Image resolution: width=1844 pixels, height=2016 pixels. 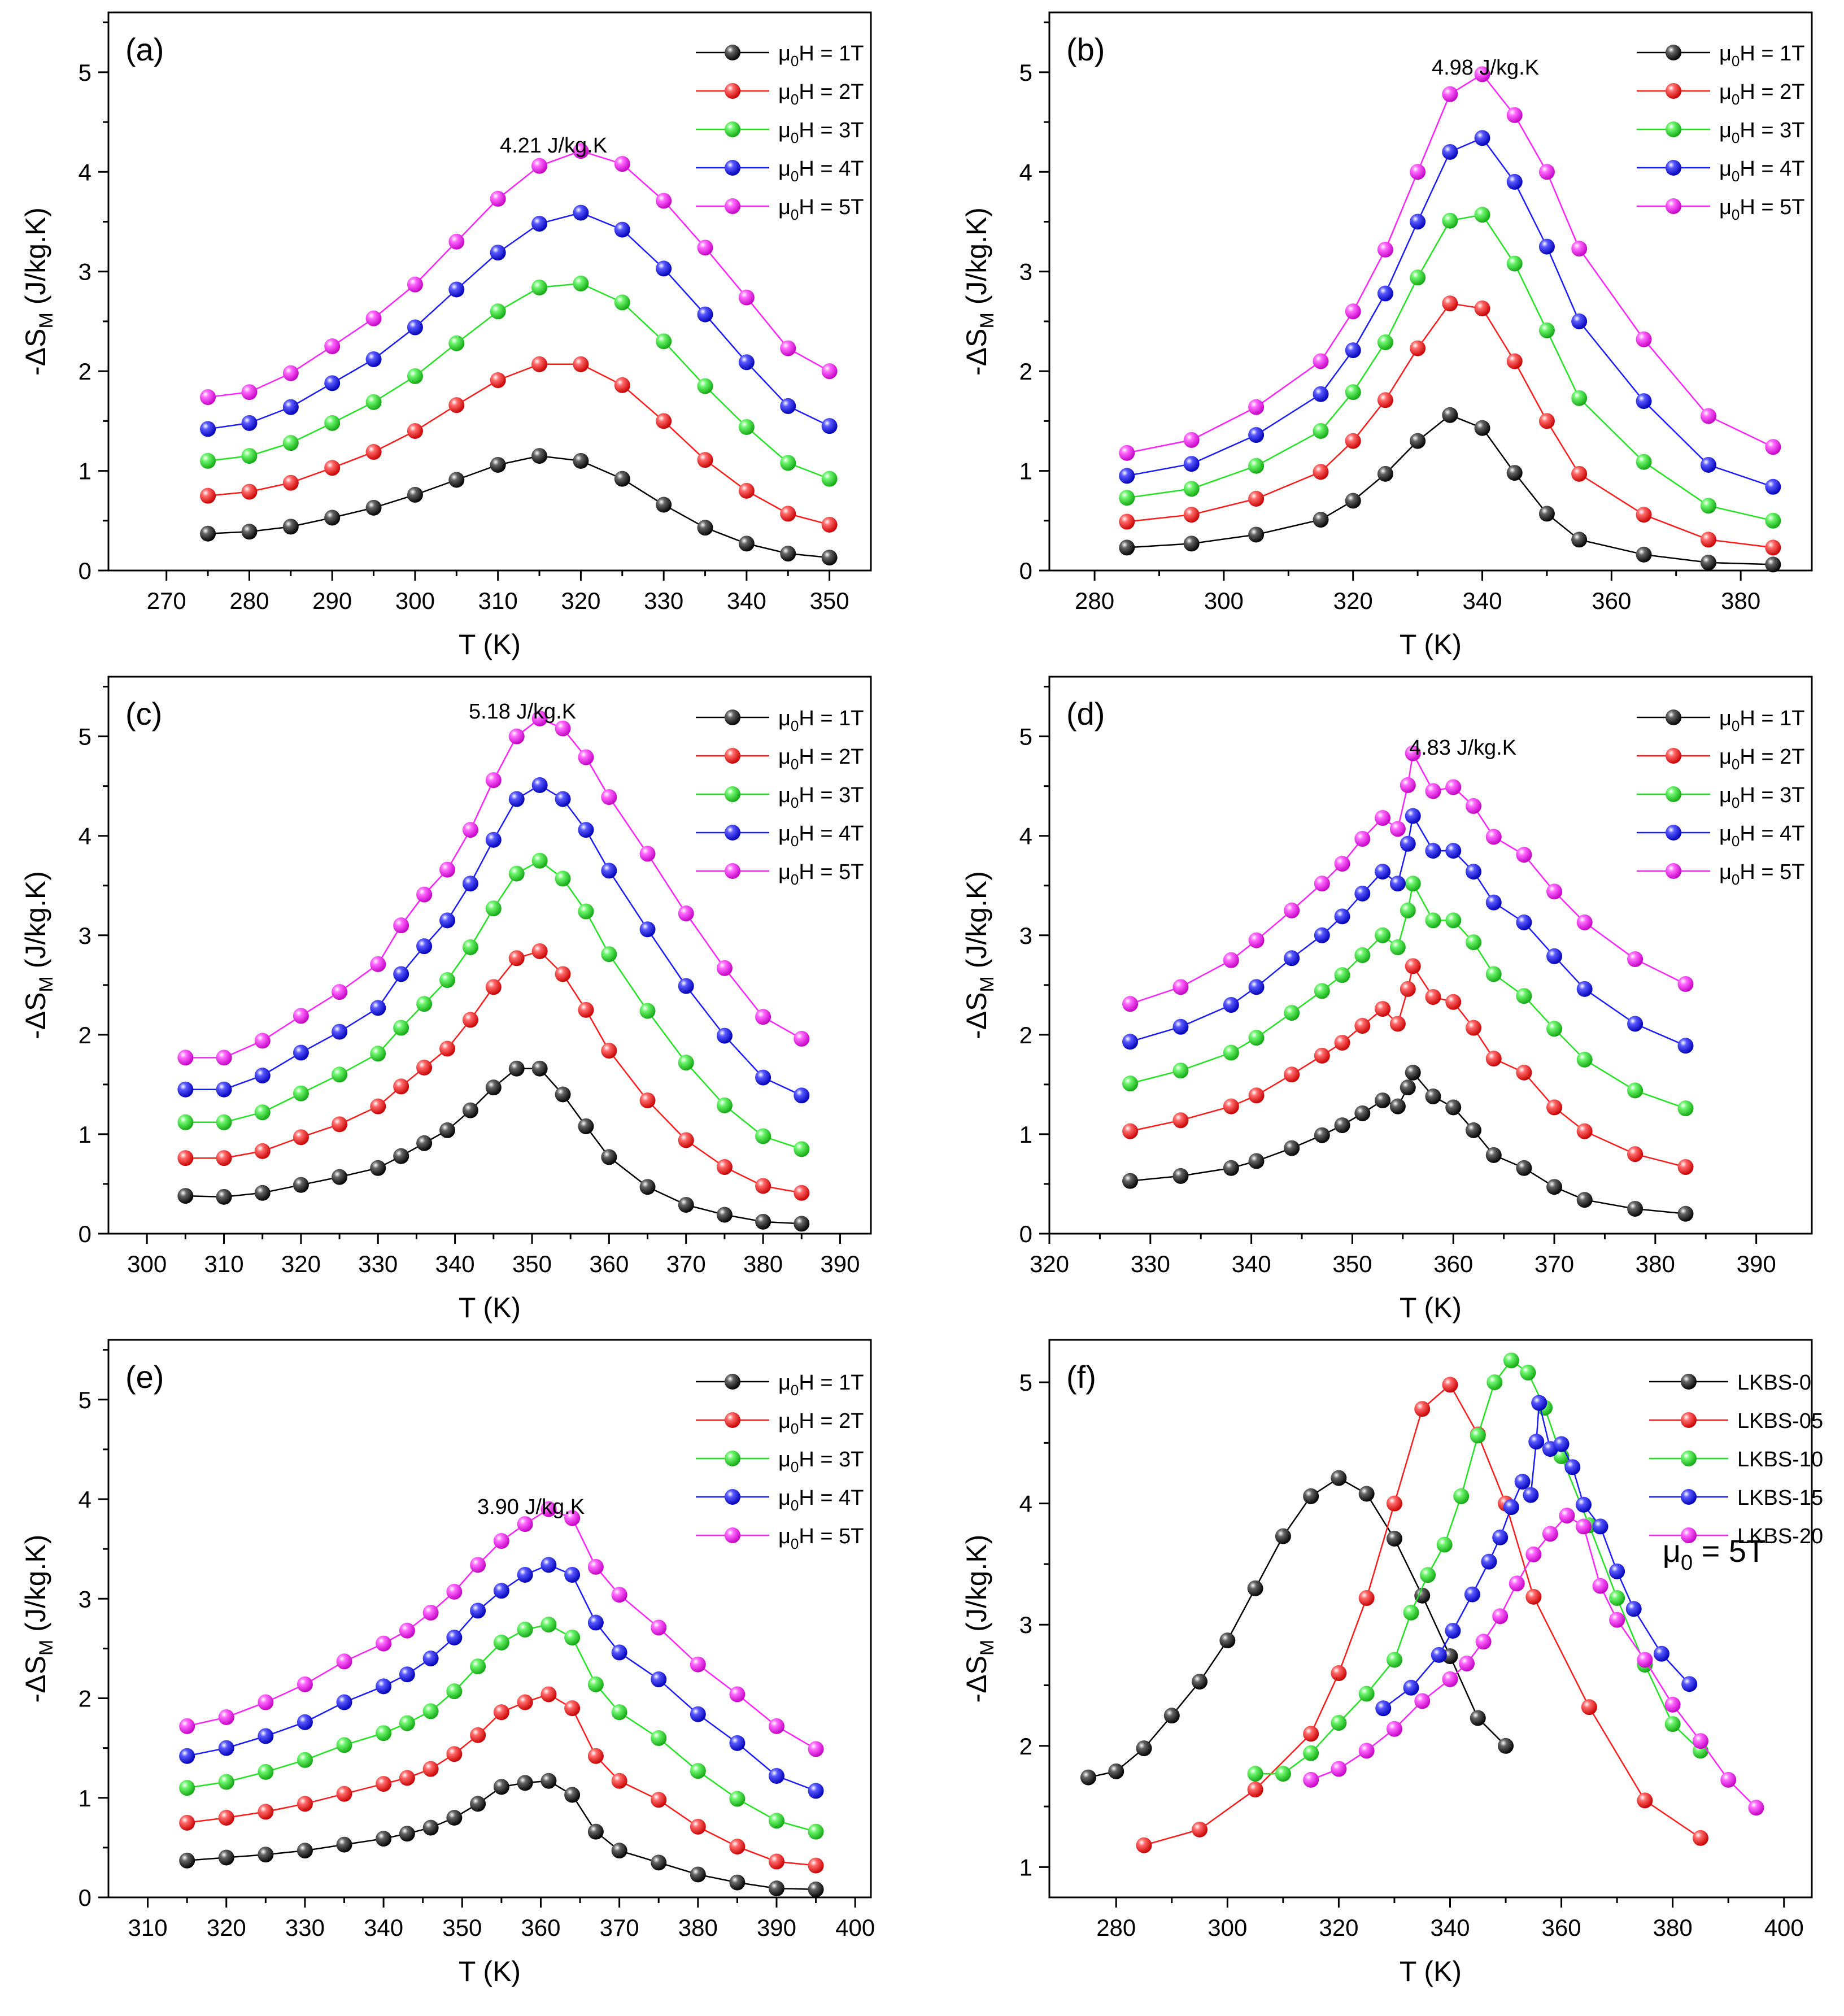 I want to click on y-tick-label: 2, so click(x=1025, y=1035).